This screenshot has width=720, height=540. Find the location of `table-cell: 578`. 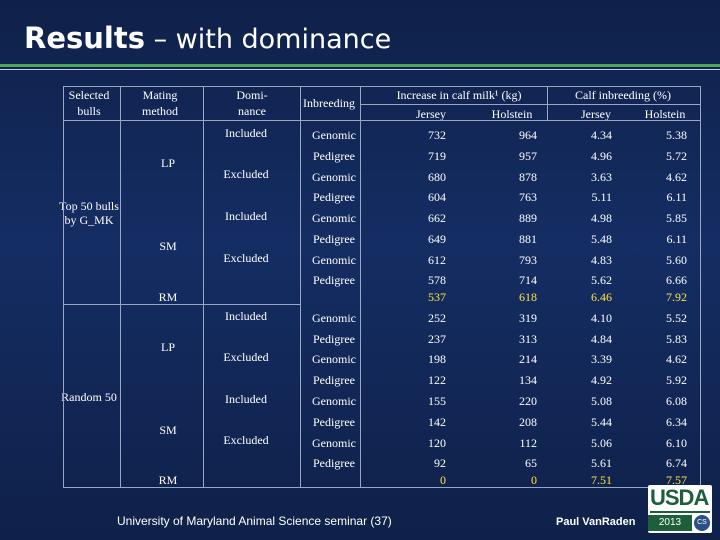

table-cell: 578 is located at coordinates (437, 280).